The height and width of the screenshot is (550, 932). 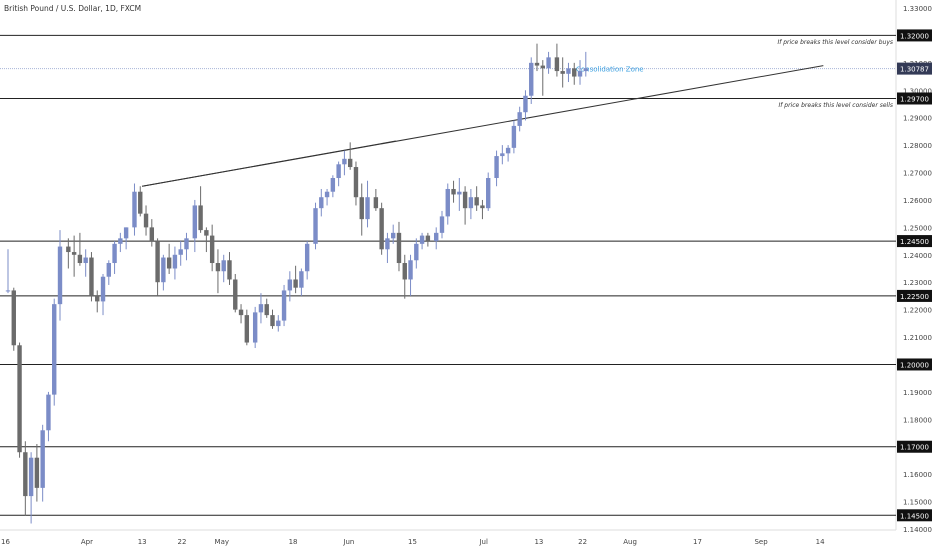 I want to click on y-tick-label: 1.29000, so click(x=917, y=119).